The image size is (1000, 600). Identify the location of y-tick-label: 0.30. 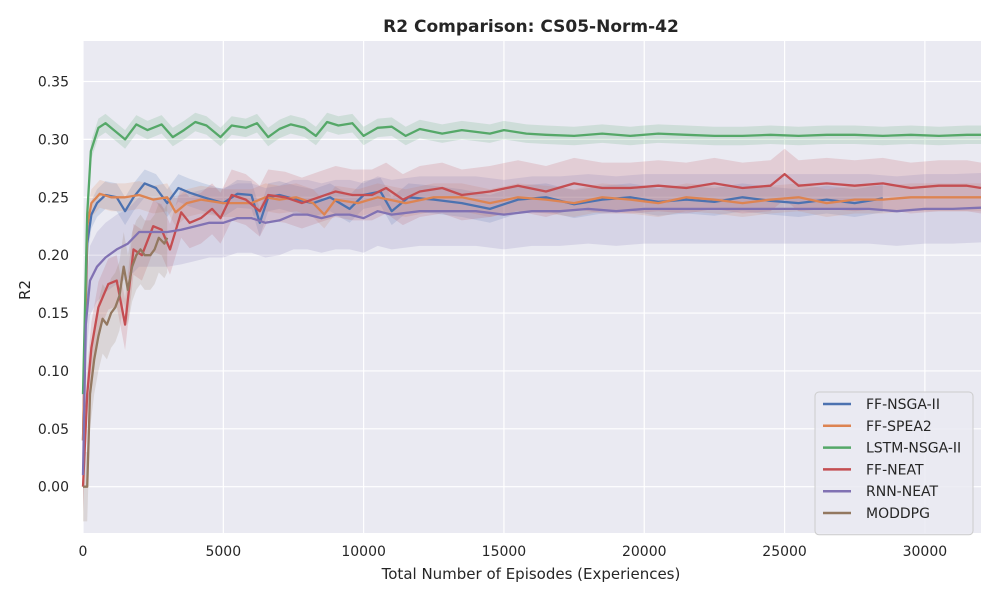
(53, 140).